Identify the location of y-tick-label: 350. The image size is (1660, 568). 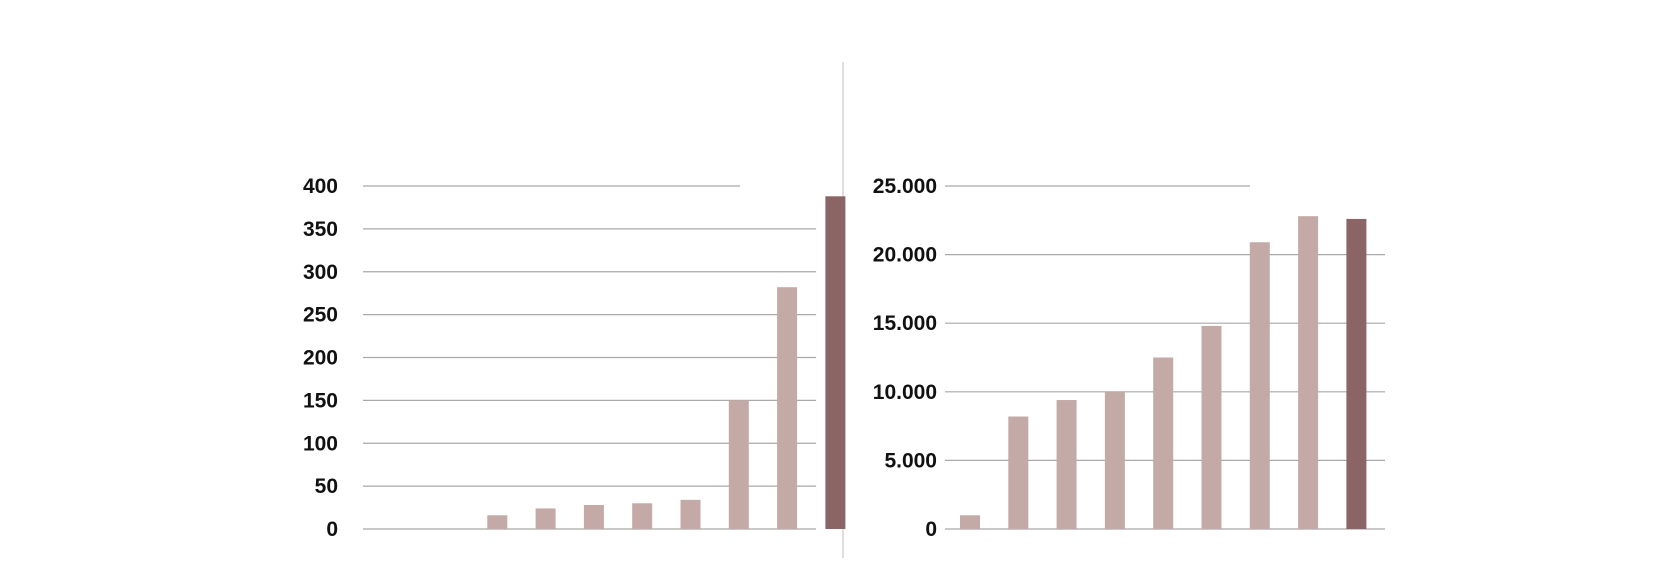
(320, 229).